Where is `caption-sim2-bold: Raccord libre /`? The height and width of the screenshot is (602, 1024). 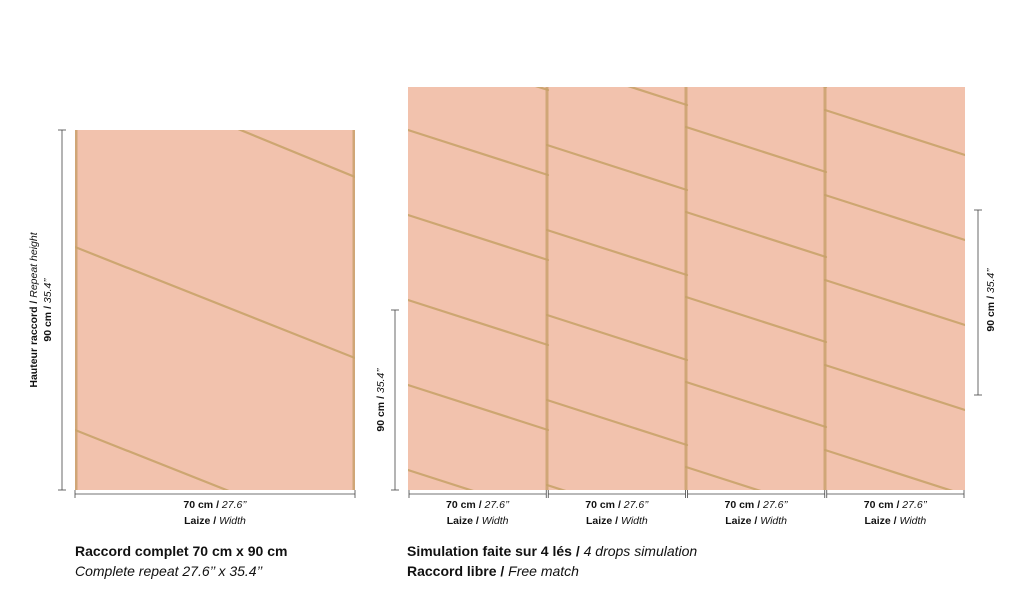 caption-sim2-bold: Raccord libre / is located at coordinates (455, 571).